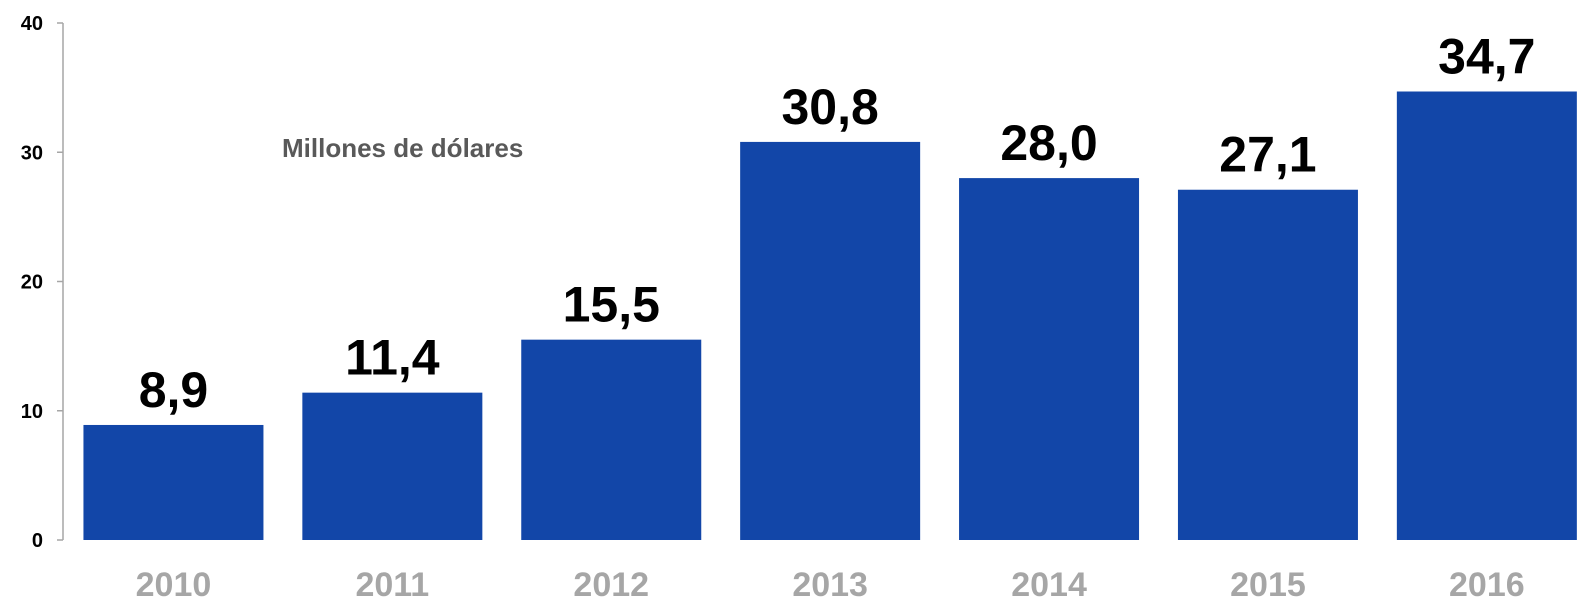  What do you see at coordinates (174, 585) in the screenshot?
I see `x-tick-label: 2010` at bounding box center [174, 585].